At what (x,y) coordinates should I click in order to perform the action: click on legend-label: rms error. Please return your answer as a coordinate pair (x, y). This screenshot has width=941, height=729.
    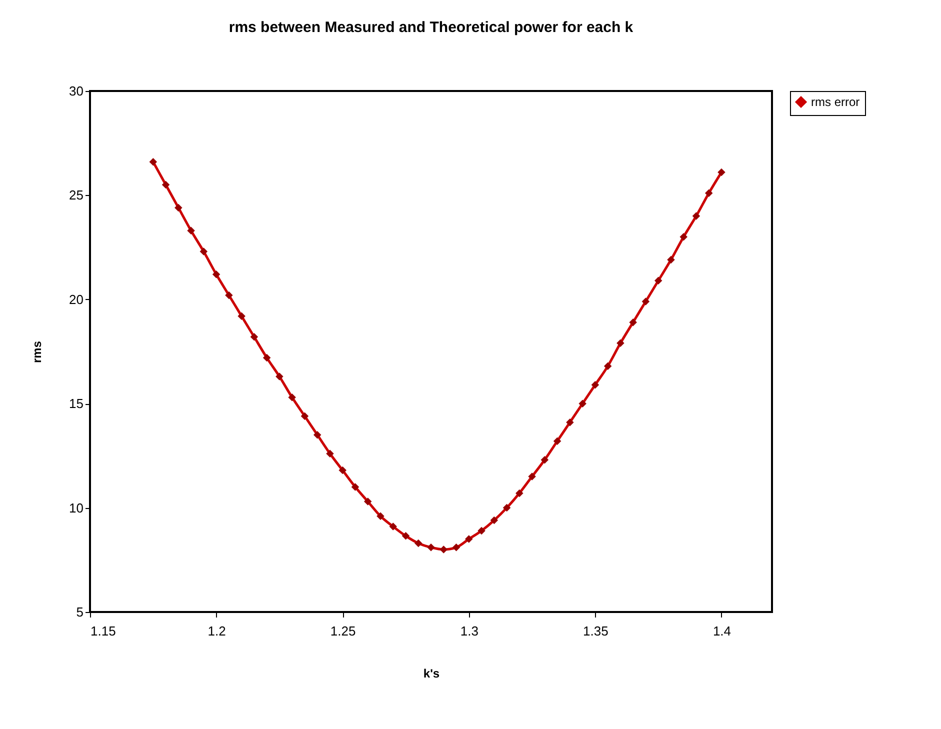
    Looking at the image, I should click on (835, 102).